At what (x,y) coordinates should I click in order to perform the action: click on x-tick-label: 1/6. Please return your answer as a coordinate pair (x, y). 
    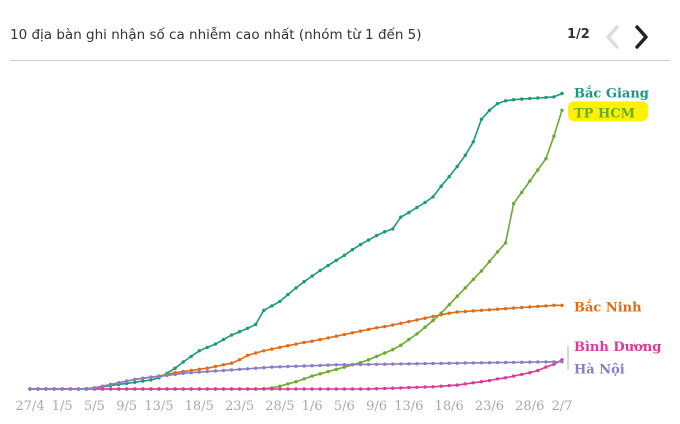
    Looking at the image, I should click on (312, 406).